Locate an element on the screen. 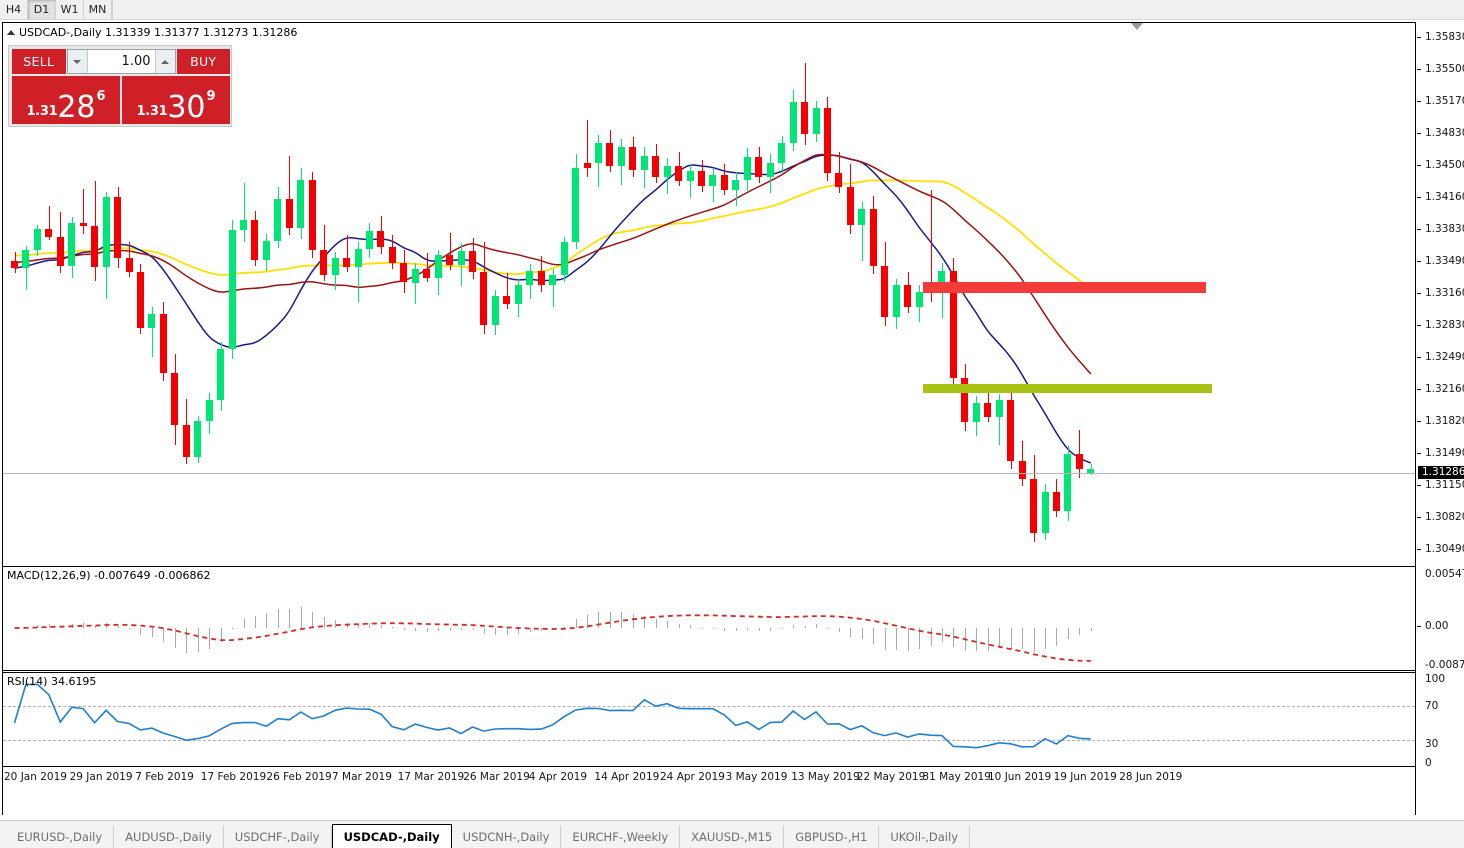 The width and height of the screenshot is (1464, 848). timeframe-button-w1: W1 is located at coordinates (70, 9).